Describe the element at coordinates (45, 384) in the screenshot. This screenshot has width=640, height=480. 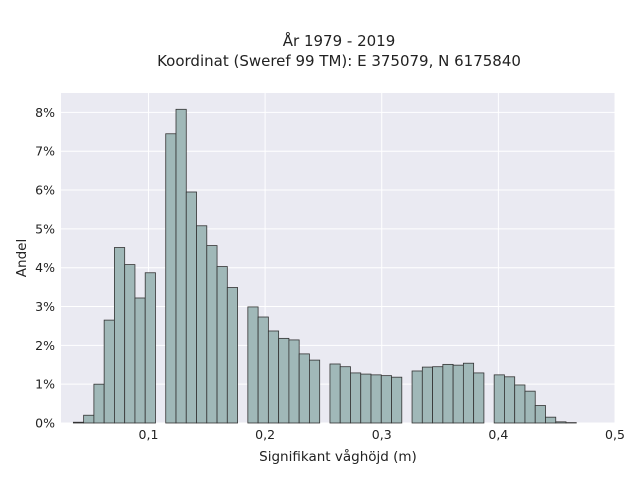
I see `y-tick-label: 1%` at that location.